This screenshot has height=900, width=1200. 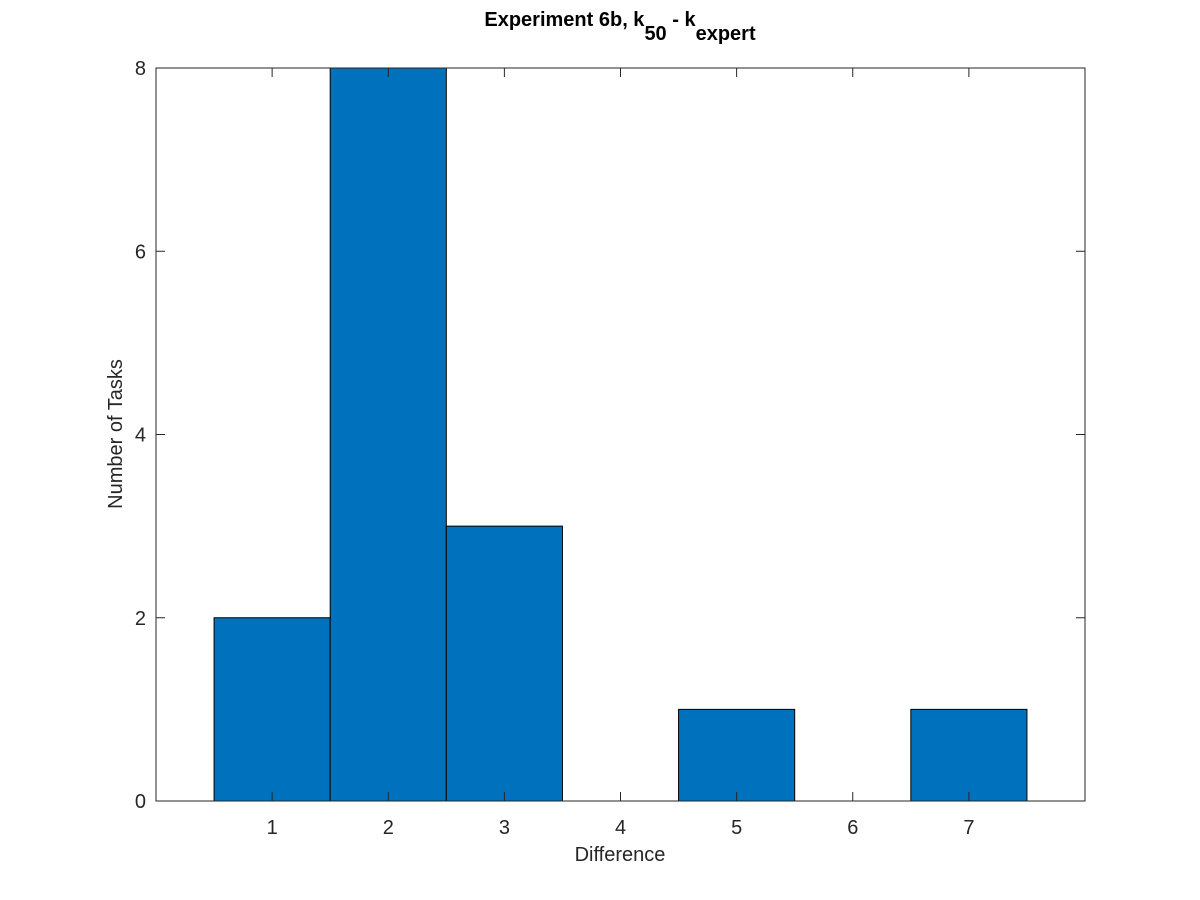 What do you see at coordinates (272, 828) in the screenshot?
I see `x-tick-label: 1` at bounding box center [272, 828].